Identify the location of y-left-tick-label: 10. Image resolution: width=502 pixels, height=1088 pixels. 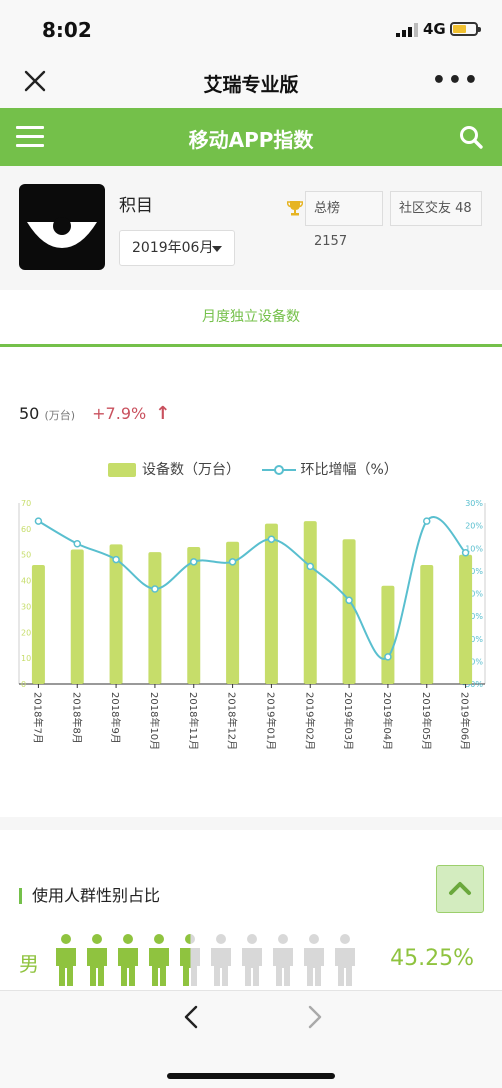
(26, 658).